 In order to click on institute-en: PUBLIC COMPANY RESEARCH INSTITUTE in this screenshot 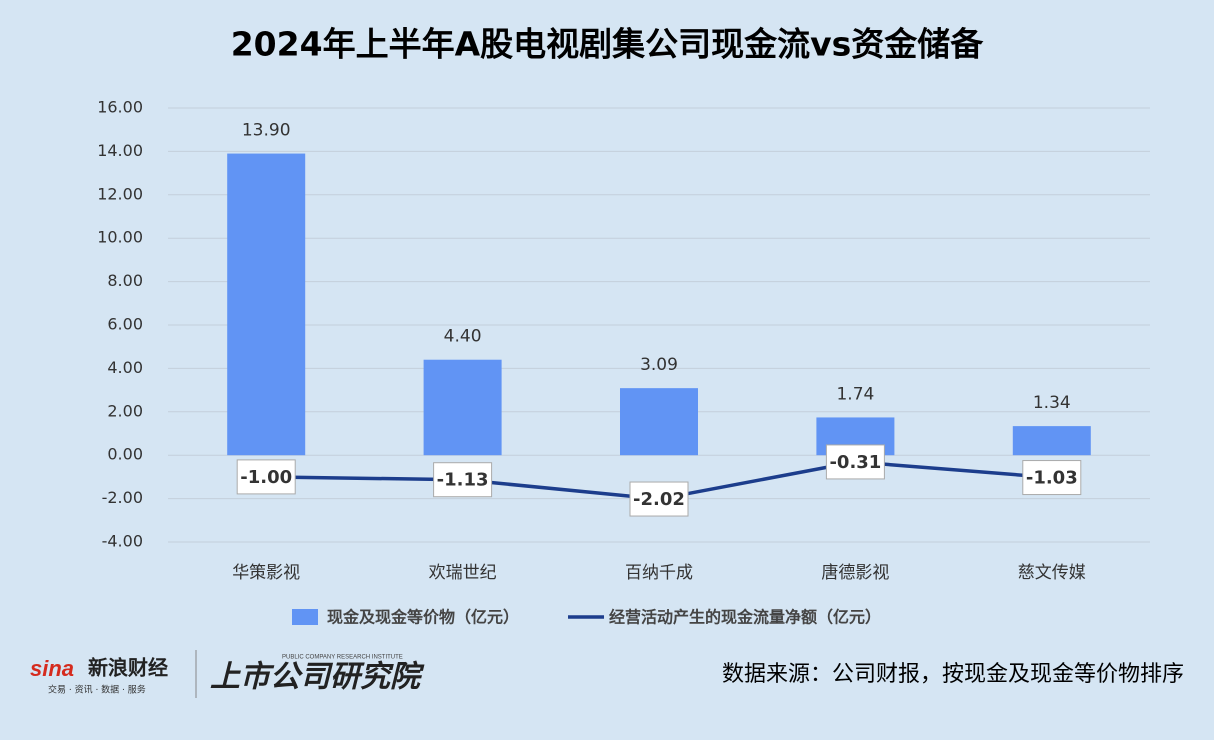, I will do `click(342, 658)`.